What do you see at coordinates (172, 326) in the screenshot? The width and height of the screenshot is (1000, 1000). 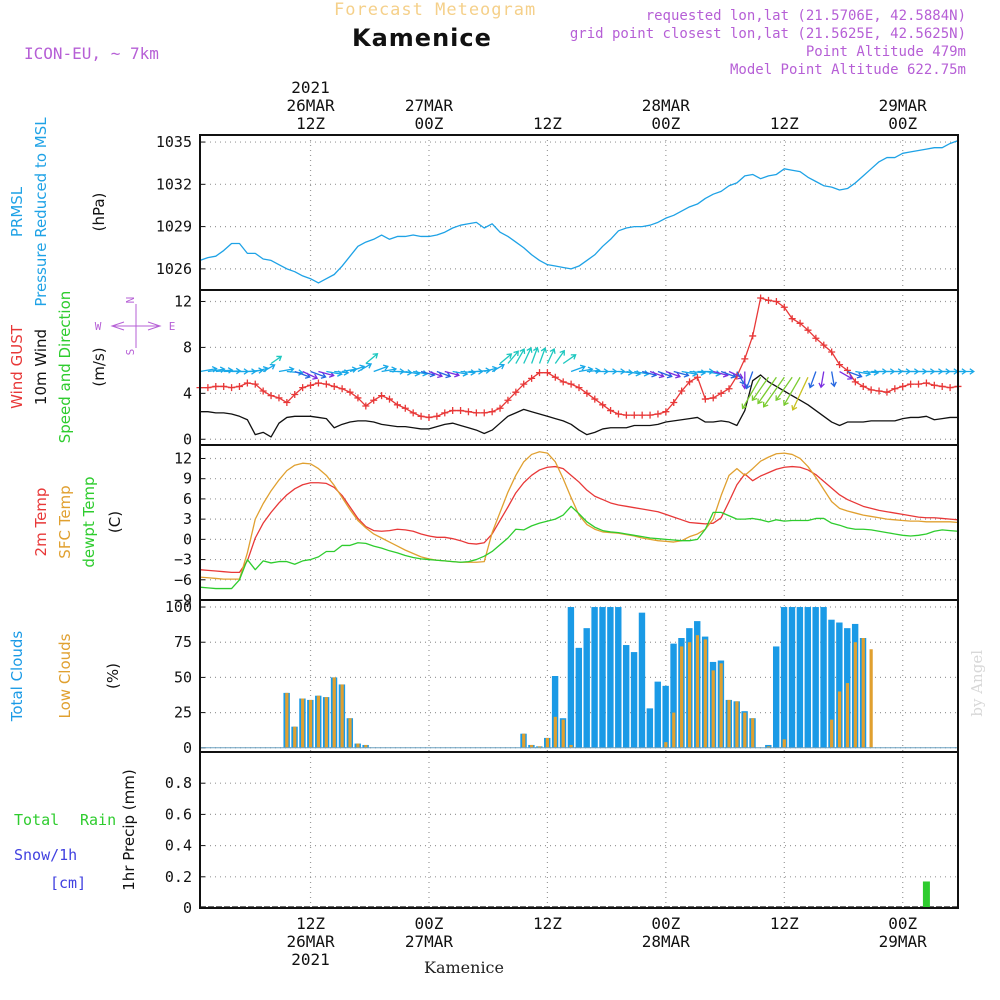 I see `compass-east: E` at bounding box center [172, 326].